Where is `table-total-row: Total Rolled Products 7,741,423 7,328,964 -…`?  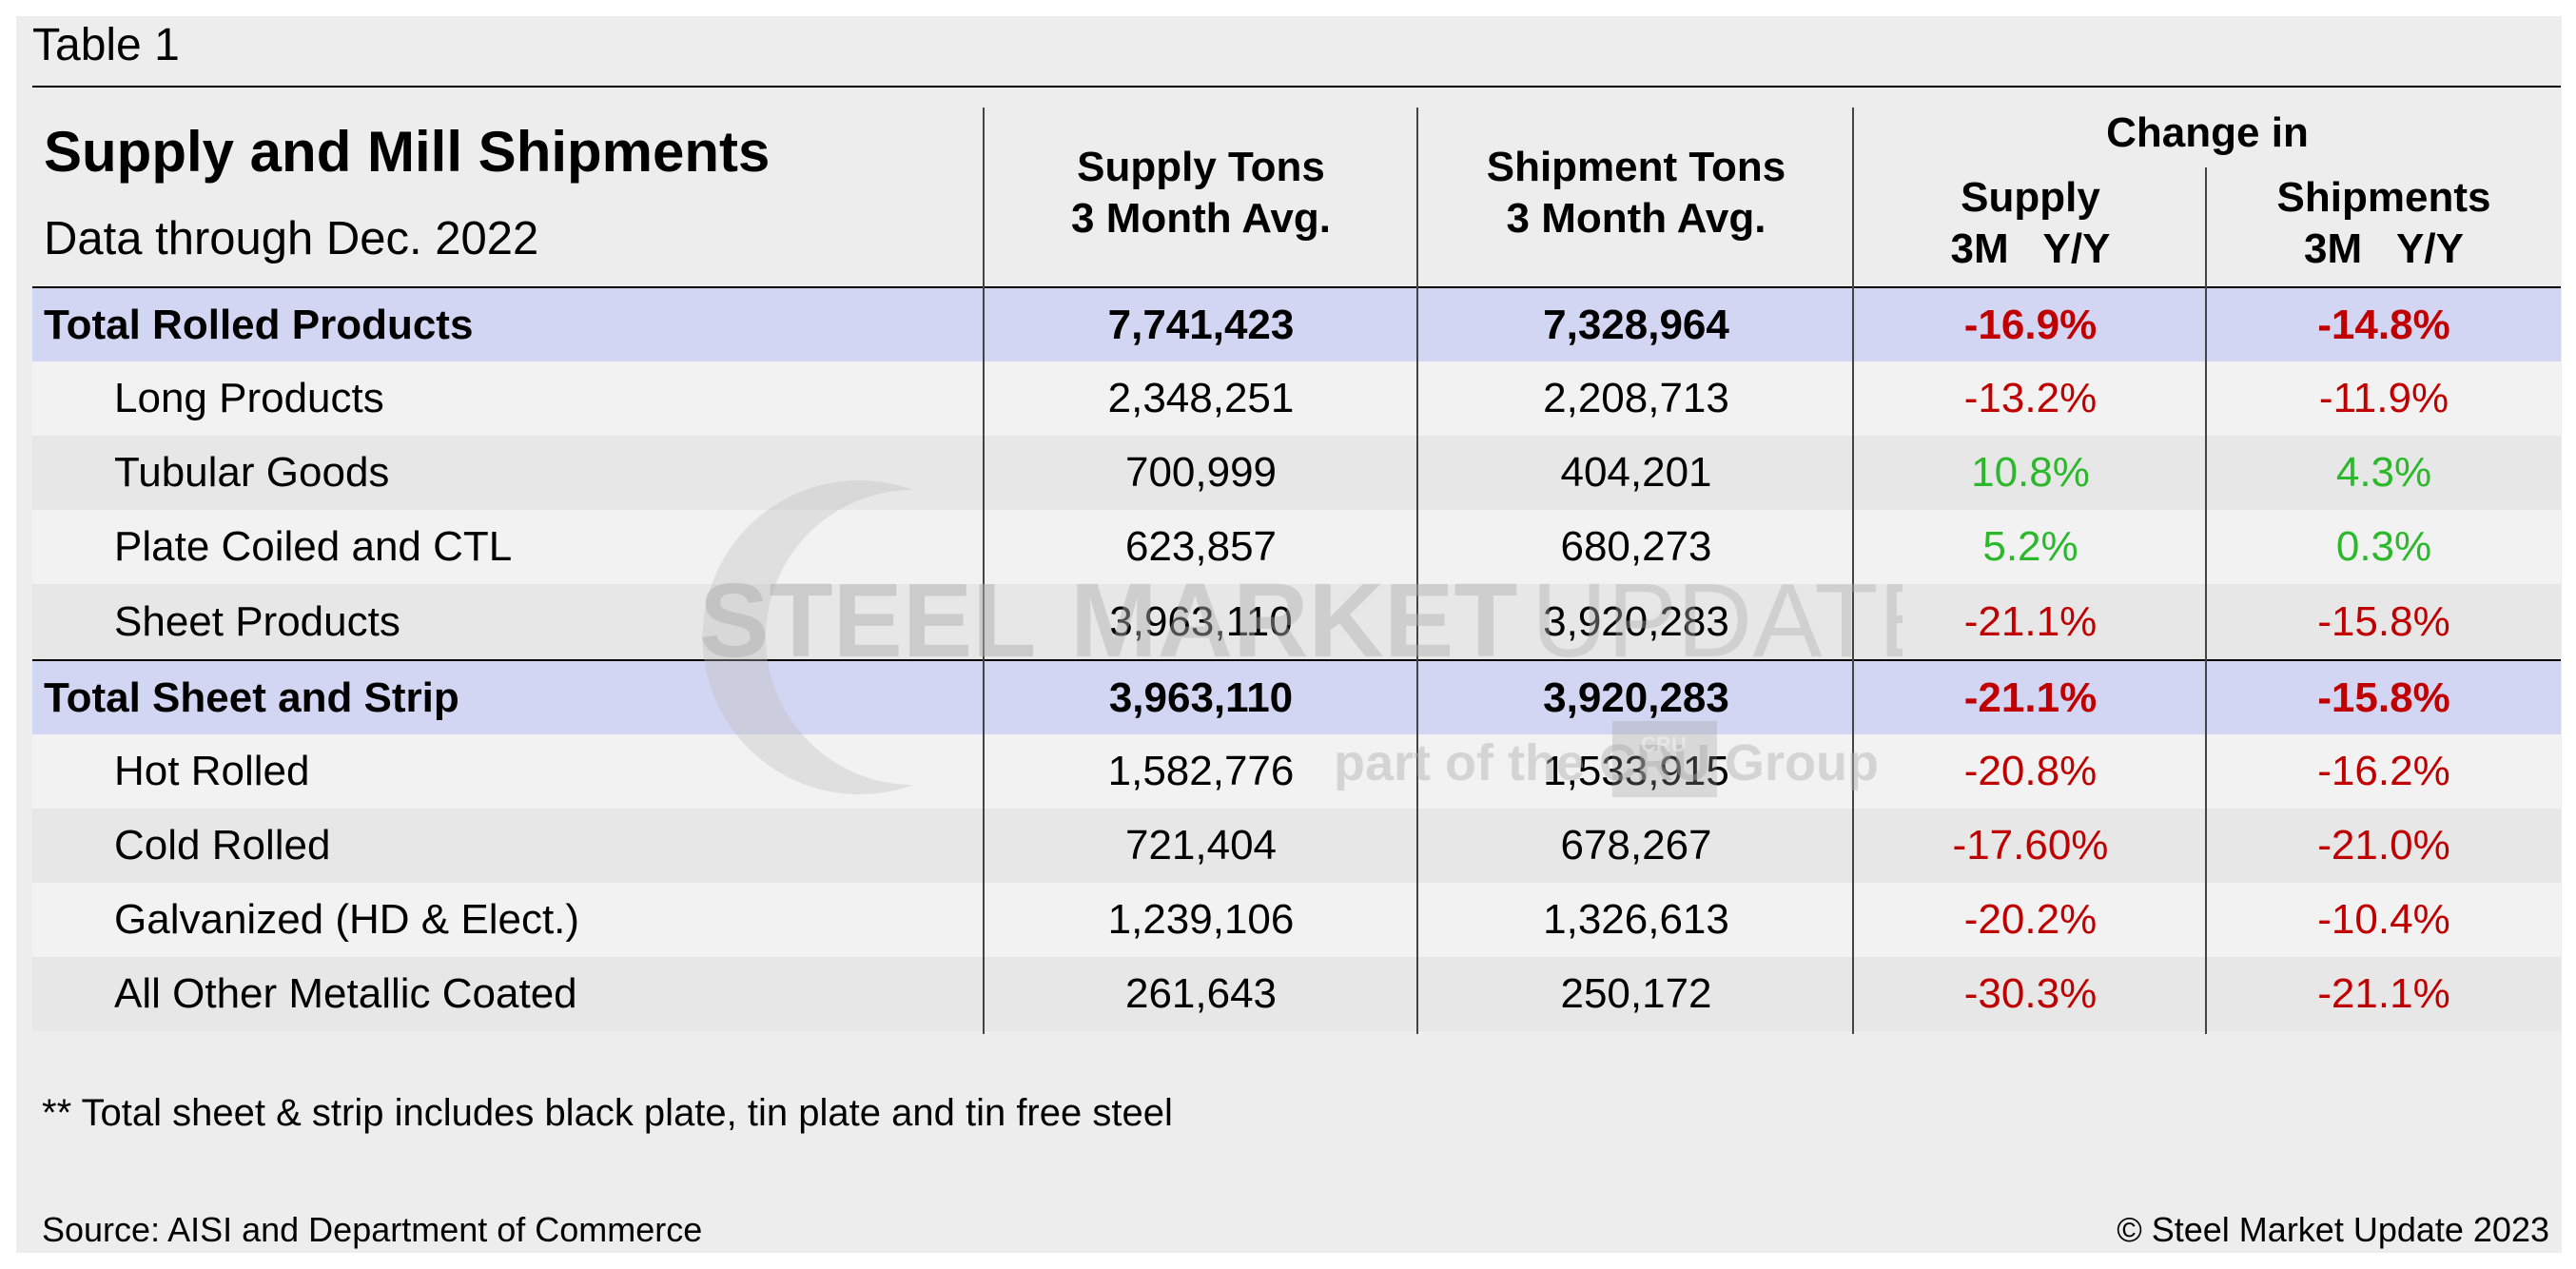
table-total-row: Total Rolled Products 7,741,423 7,328,964 -… is located at coordinates (1296, 324).